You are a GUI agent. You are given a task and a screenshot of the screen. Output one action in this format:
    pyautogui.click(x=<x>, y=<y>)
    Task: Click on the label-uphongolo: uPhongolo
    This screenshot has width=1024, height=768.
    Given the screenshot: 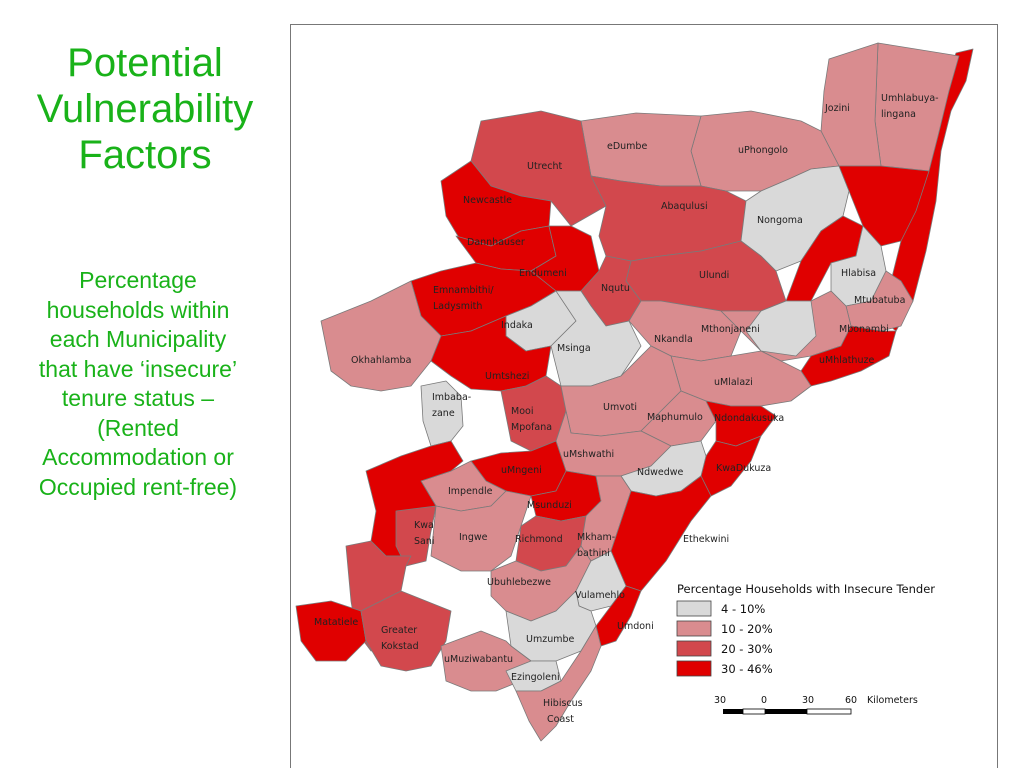 What is the action you would take?
    pyautogui.click(x=763, y=150)
    